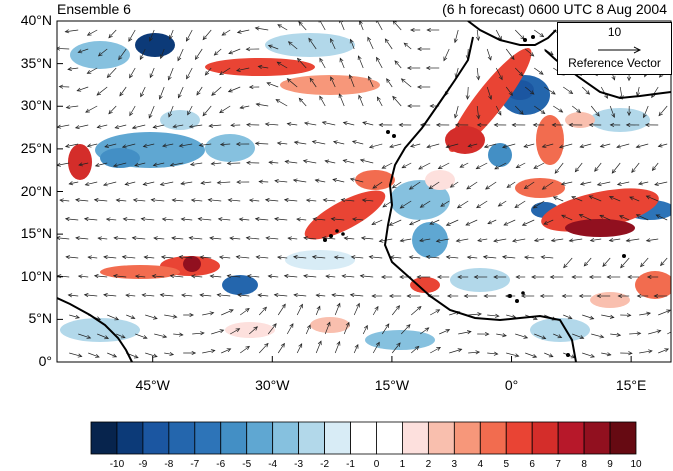  I want to click on south-america-coastline, so click(95, 329).